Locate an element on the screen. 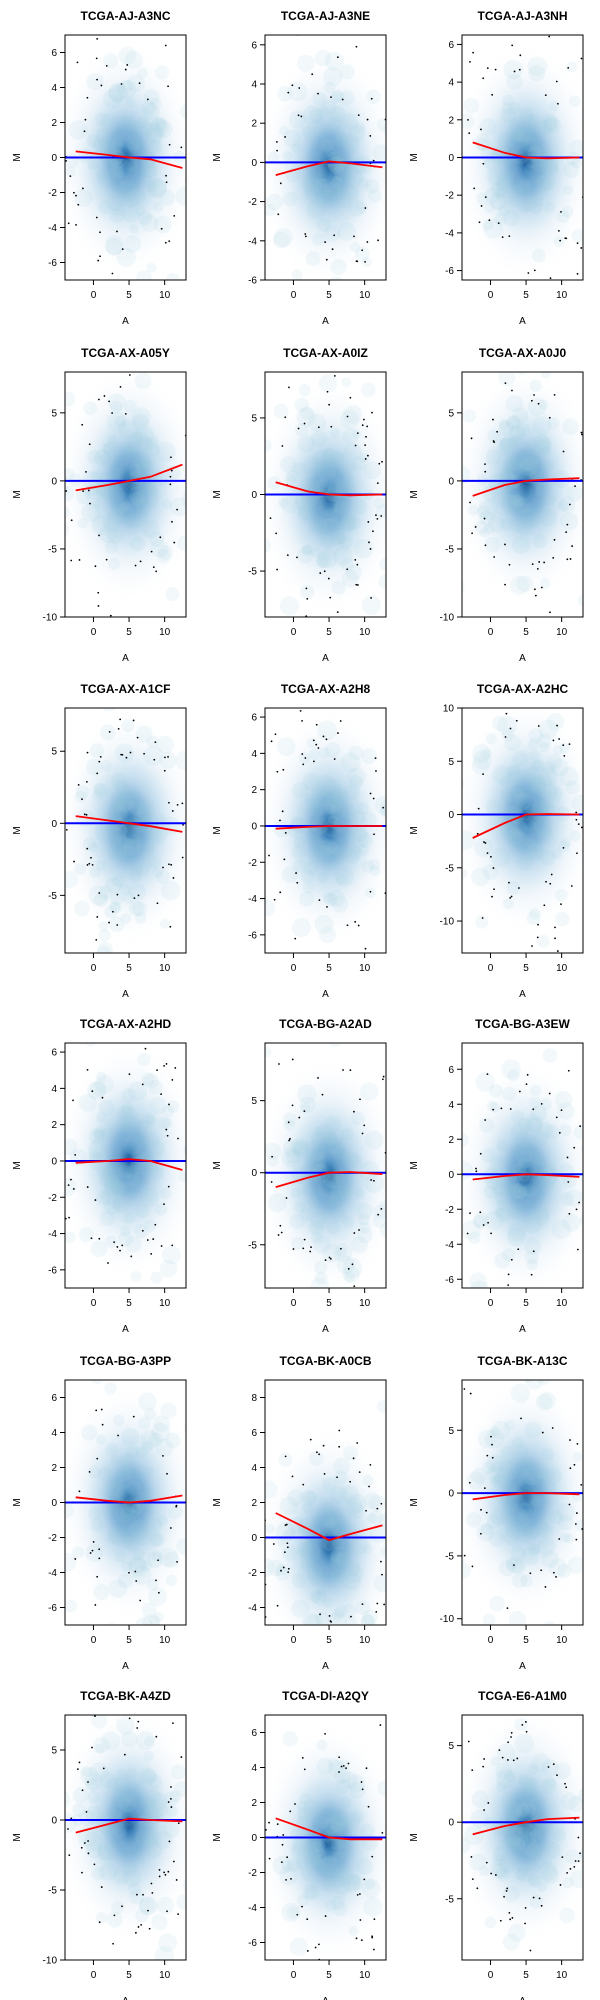 This screenshot has height=2000, width=600. x-tick-label: 10 is located at coordinates (562, 632).